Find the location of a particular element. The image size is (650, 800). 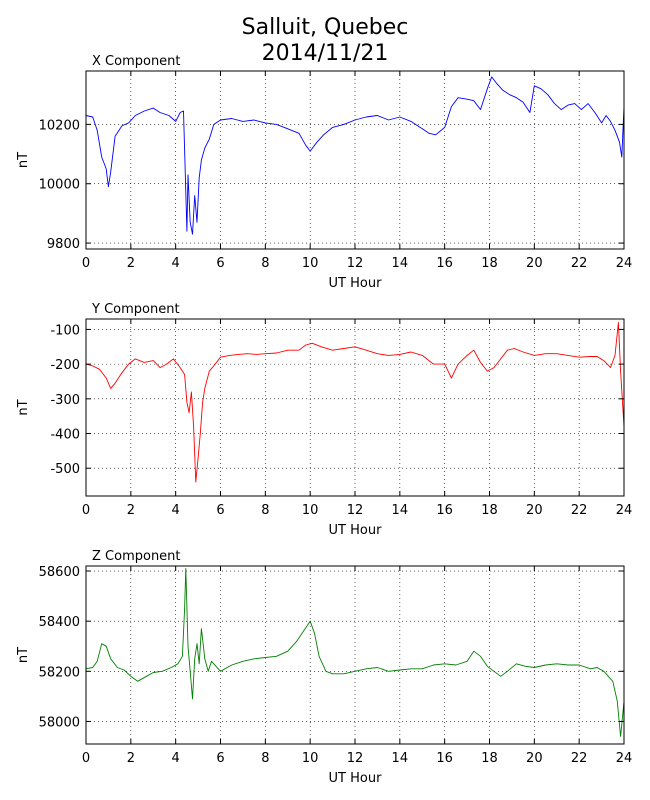

y-xtick-label-6: 12 is located at coordinates (355, 510).